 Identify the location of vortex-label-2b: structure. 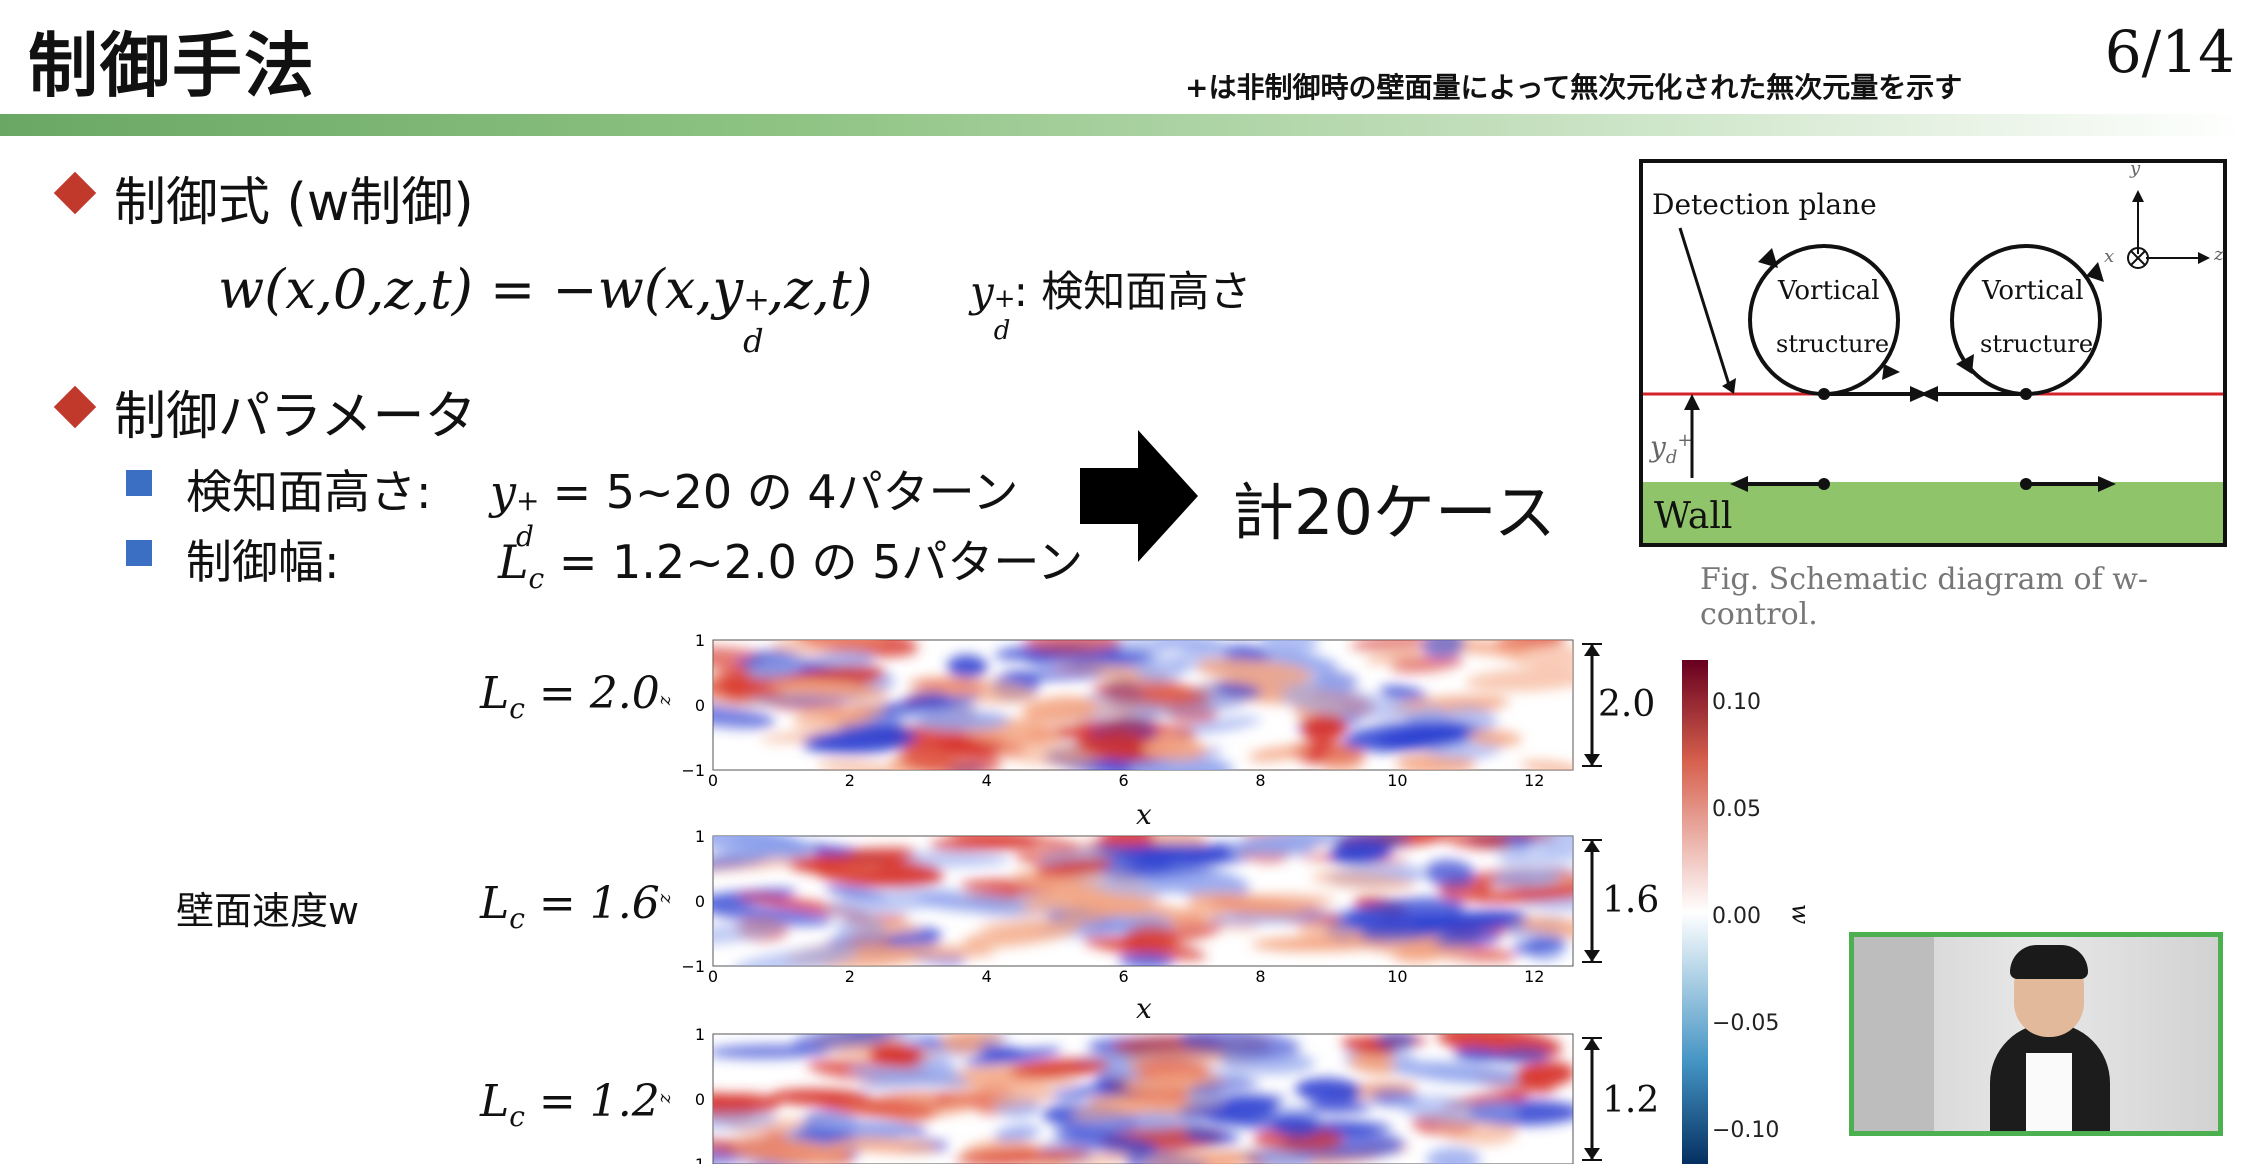
(2037, 344).